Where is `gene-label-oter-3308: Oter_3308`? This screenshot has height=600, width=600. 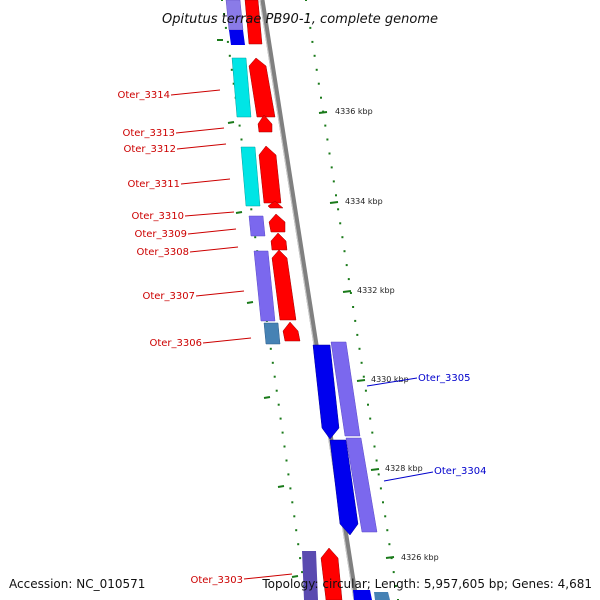 gene-label-oter-3308: Oter_3308 is located at coordinates (162, 252).